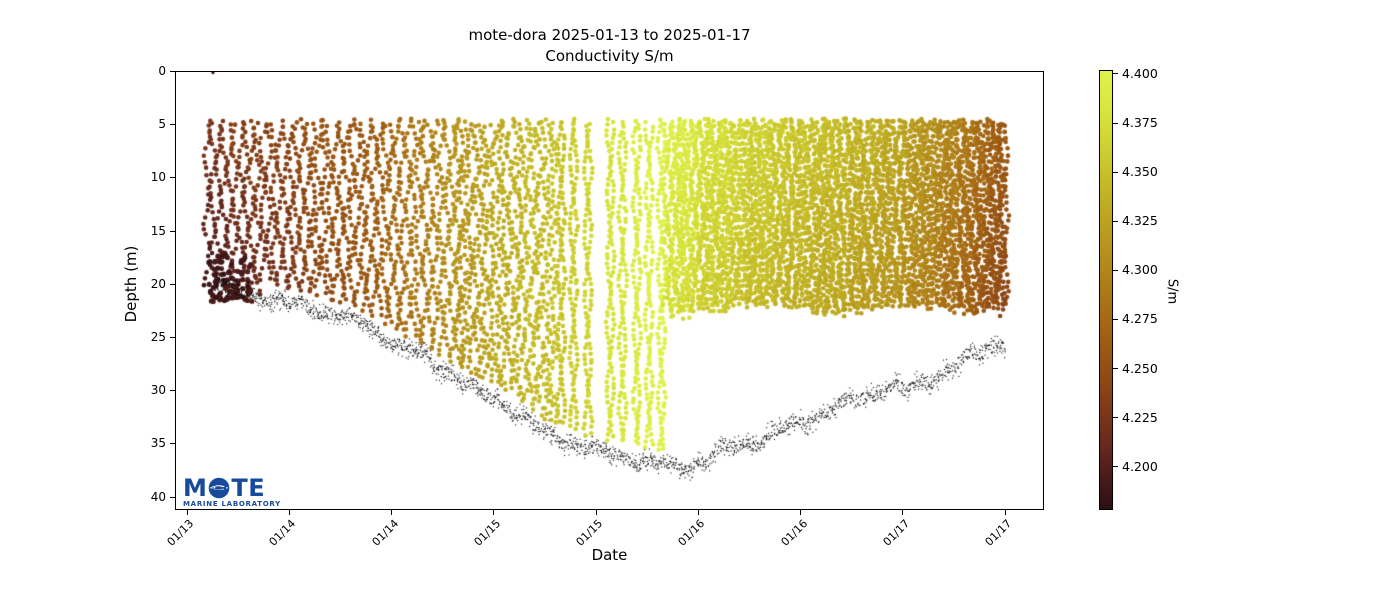  What do you see at coordinates (1140, 270) in the screenshot?
I see `colorbar-tick-label: 4.300` at bounding box center [1140, 270].